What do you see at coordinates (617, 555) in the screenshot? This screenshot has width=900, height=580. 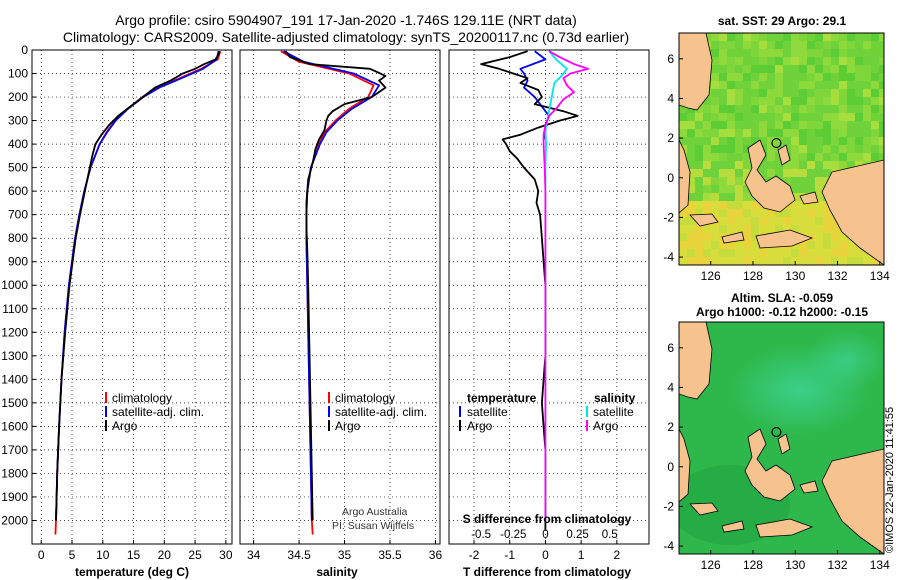 I see `x-tick-label: 2` at bounding box center [617, 555].